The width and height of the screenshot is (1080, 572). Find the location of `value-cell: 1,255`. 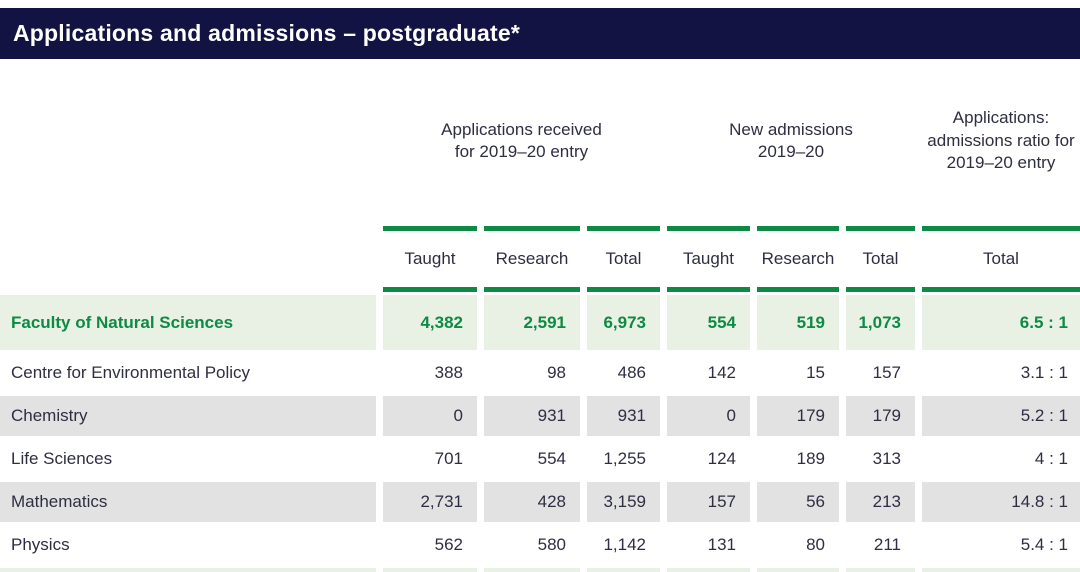

value-cell: 1,255 is located at coordinates (624, 458).